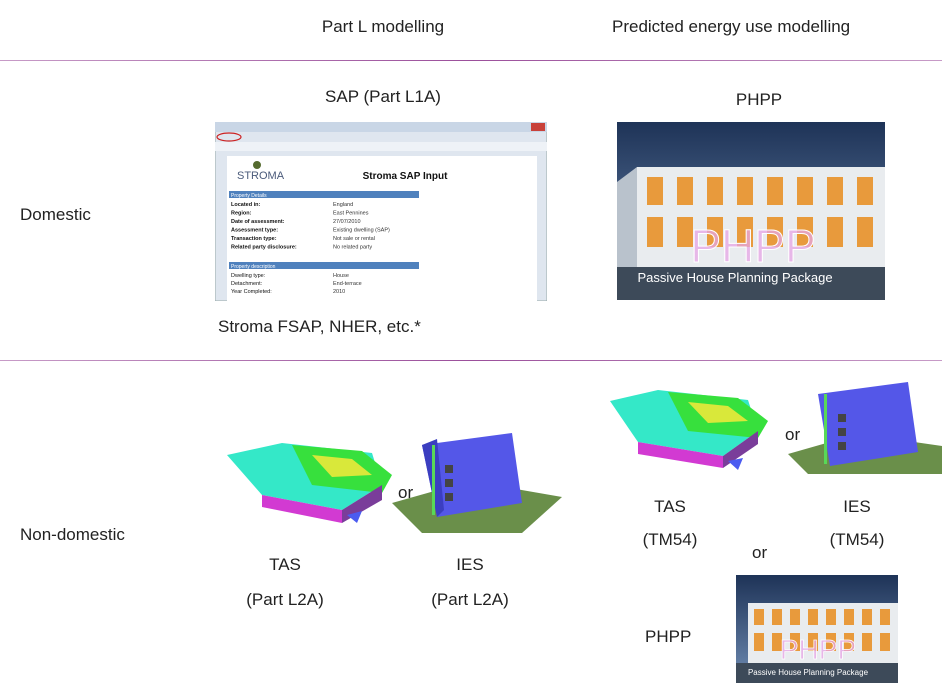 This screenshot has width=942, height=697. I want to click on method-title: PHPP, so click(759, 99).